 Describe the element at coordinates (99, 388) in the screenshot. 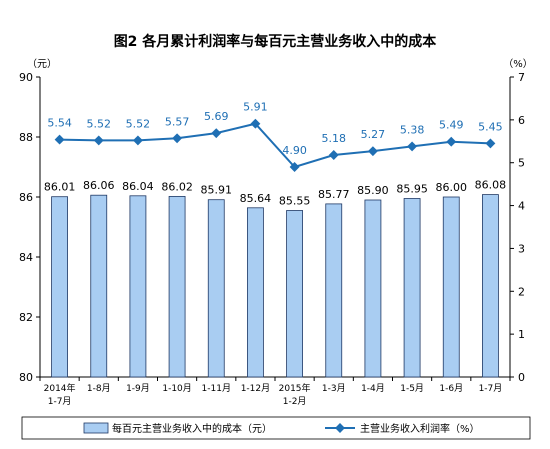

I see `x-axis-tick-label: 1-8月` at that location.